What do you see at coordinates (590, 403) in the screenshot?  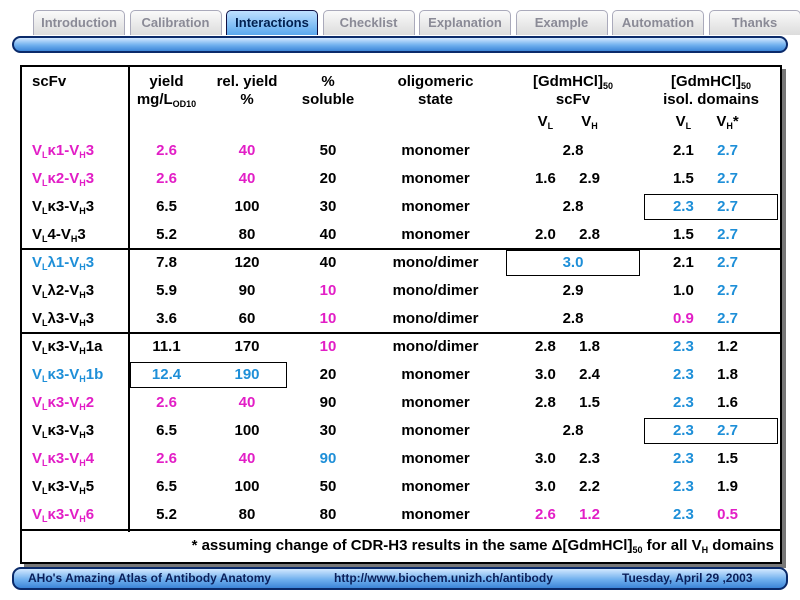 I see `value-cell: 1.5` at bounding box center [590, 403].